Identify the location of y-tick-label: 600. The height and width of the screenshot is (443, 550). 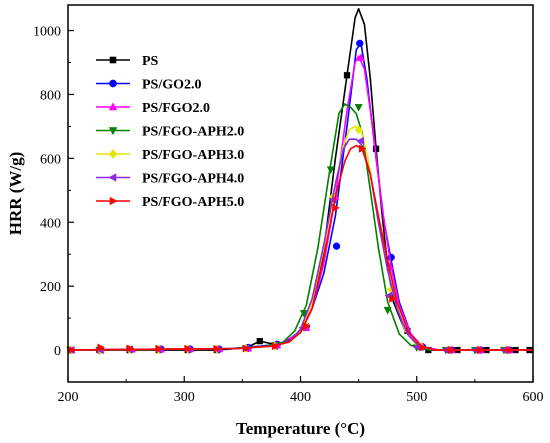
(50, 159).